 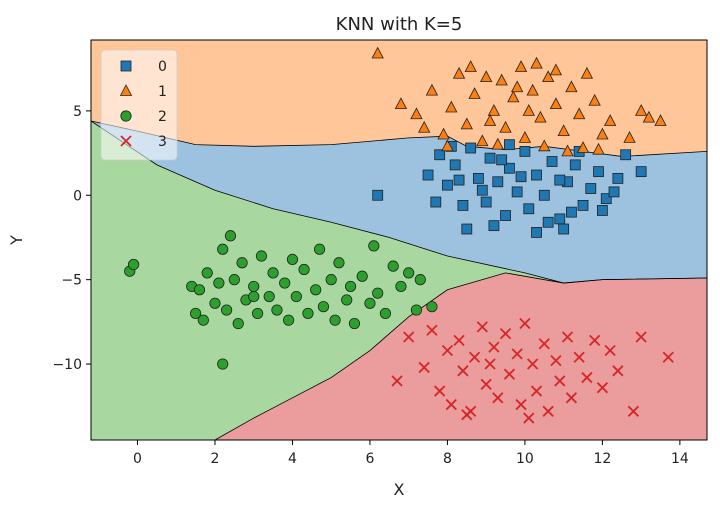 I want to click on x-tick-label: 2, so click(x=215, y=459).